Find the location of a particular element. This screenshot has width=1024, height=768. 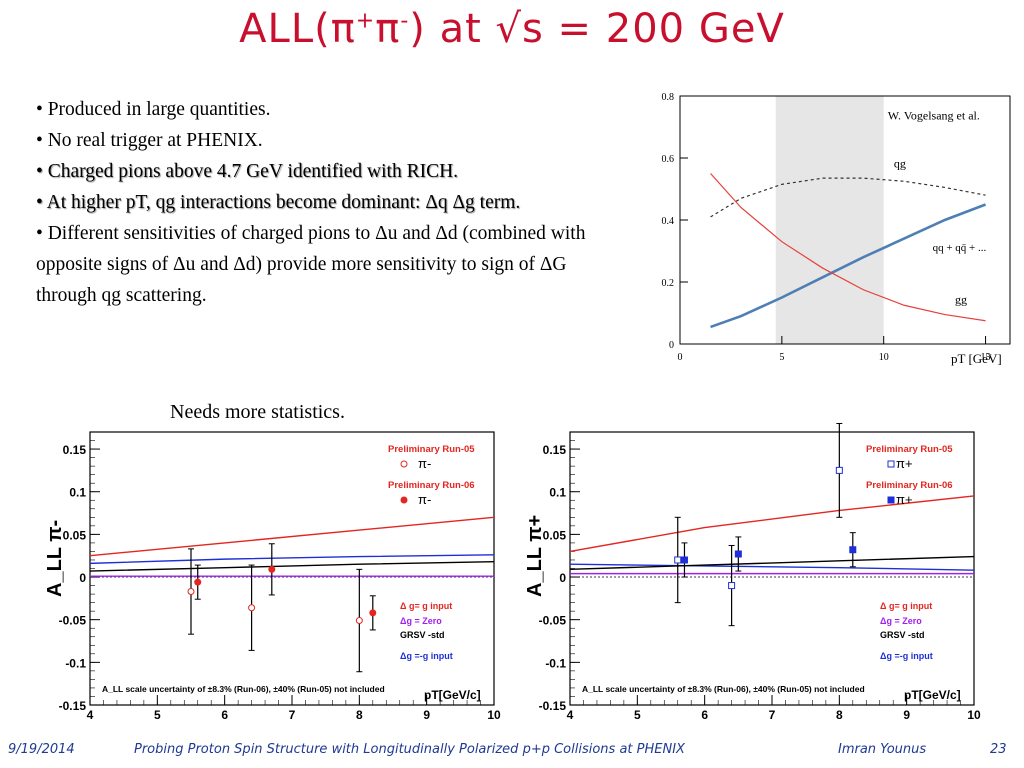

y-tick-label: 0.2 is located at coordinates (668, 283).